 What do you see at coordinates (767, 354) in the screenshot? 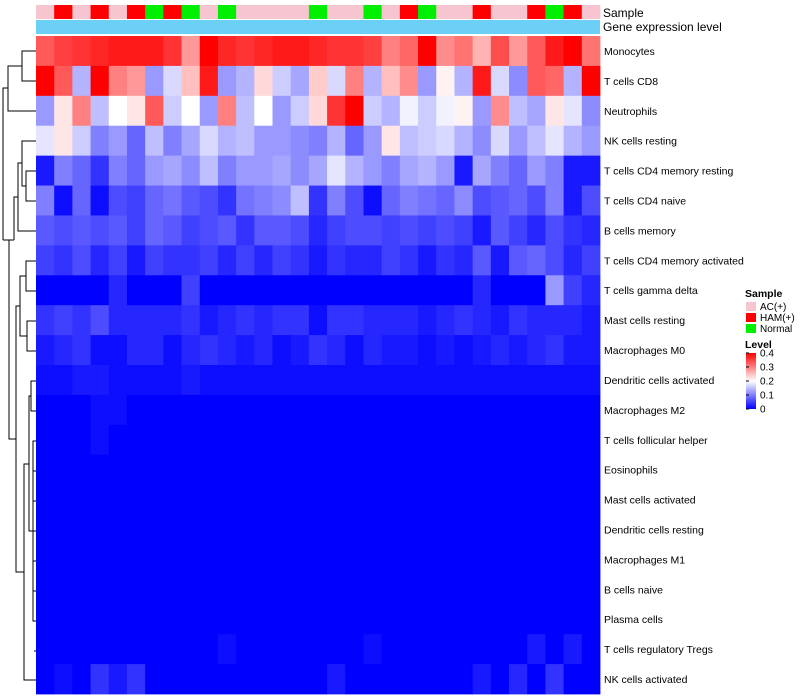
I see `level-tick-label: 0.4` at bounding box center [767, 354].